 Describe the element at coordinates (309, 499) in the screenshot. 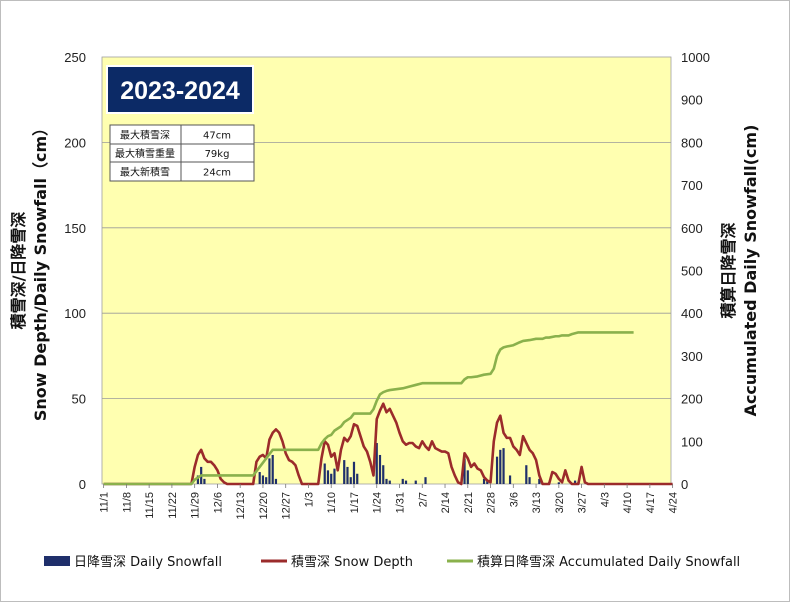

I see `x-tick-label: 1/3` at that location.